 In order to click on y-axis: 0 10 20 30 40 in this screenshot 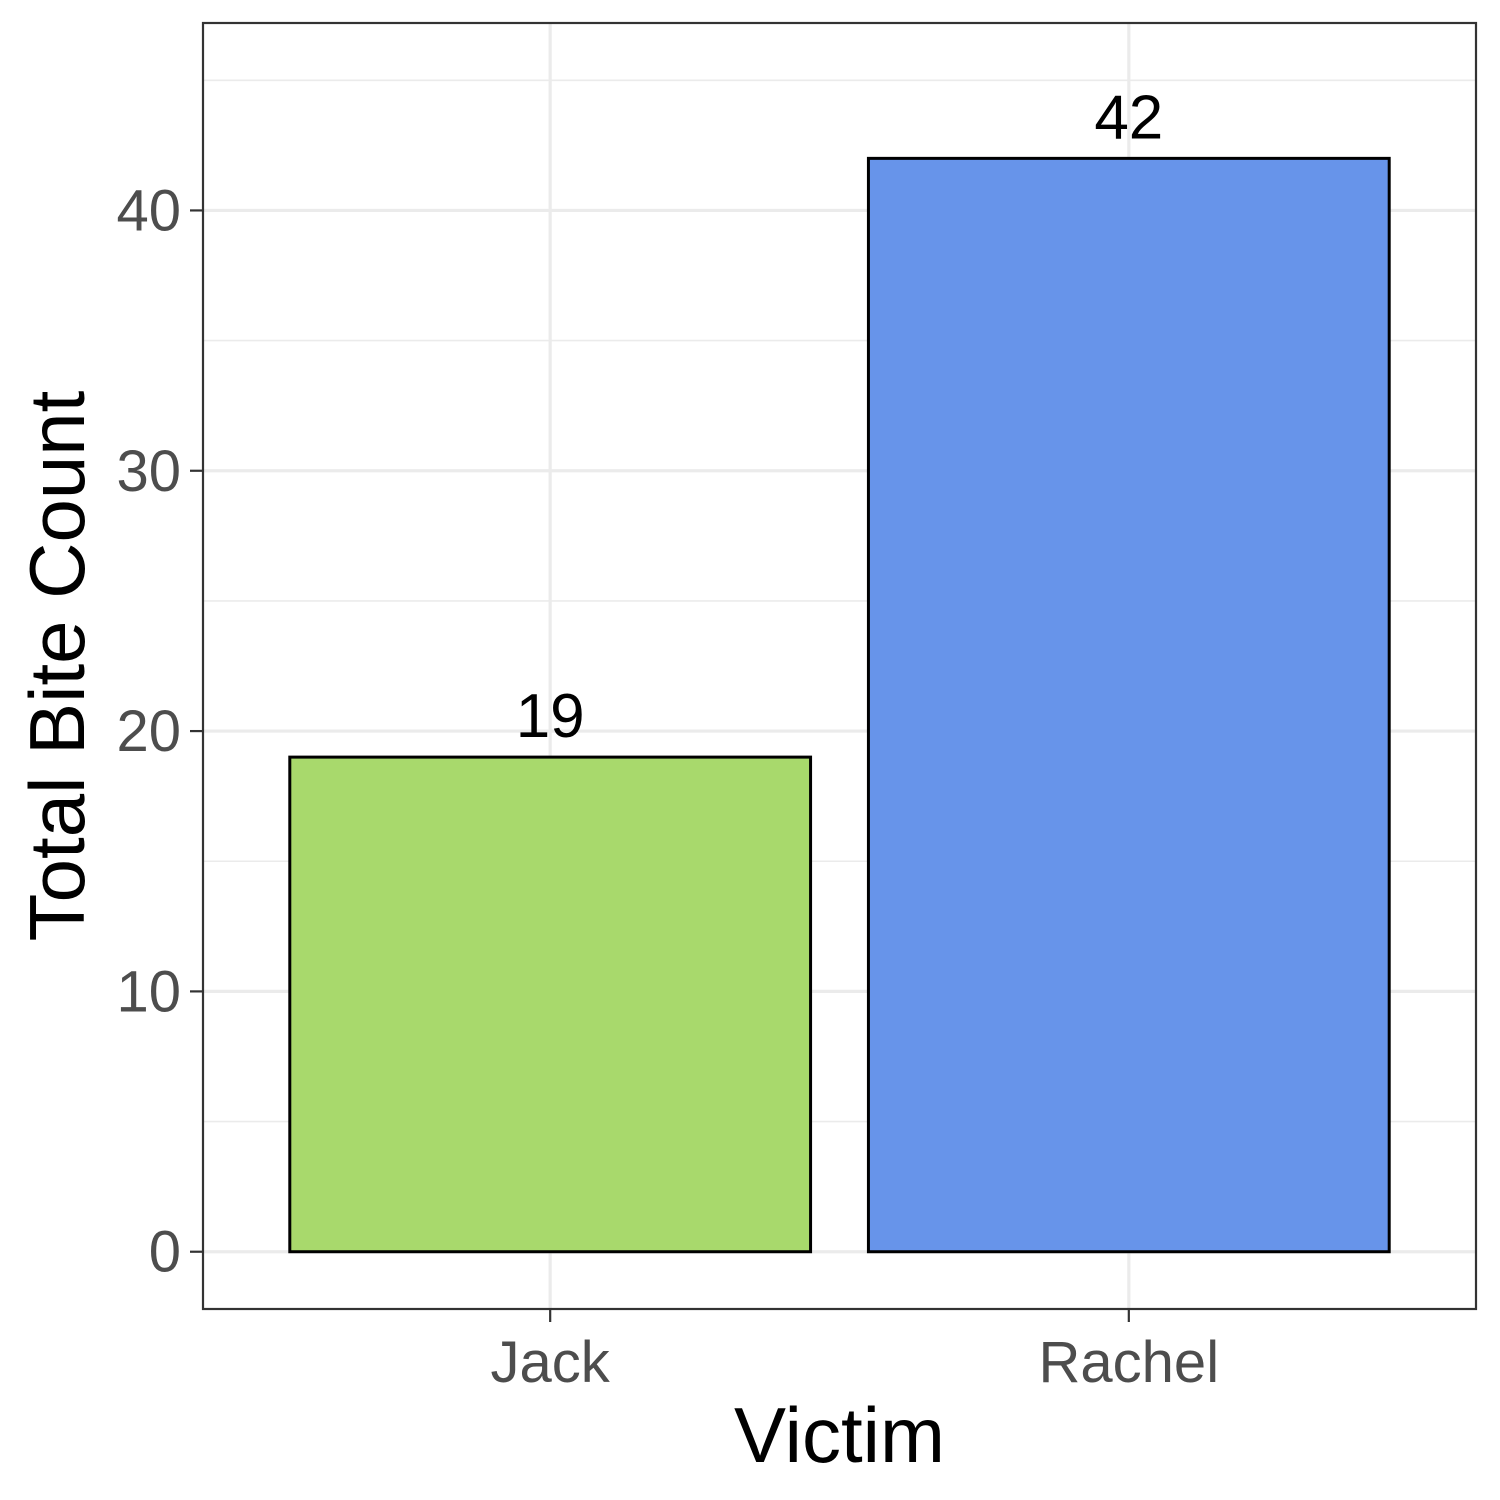, I will do `click(159, 731)`.